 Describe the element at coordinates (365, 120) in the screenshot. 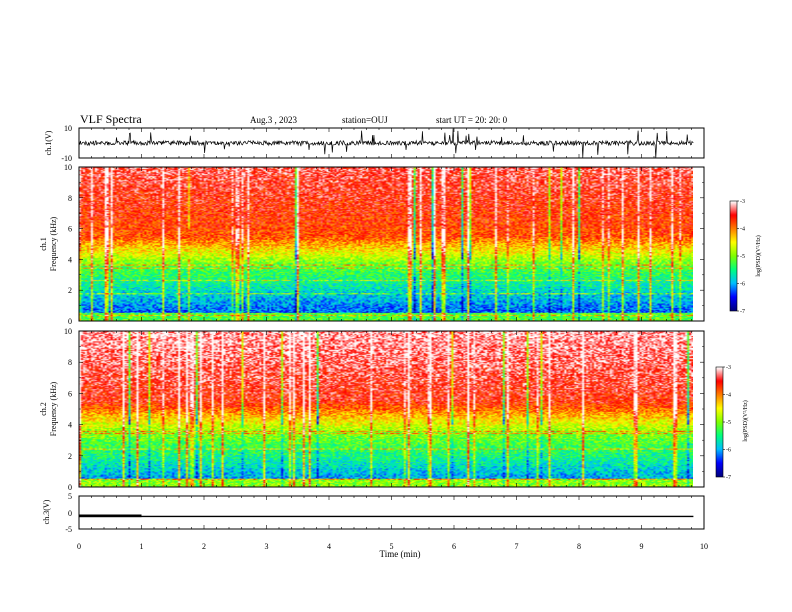

I see `station-label: station=OUJ` at that location.